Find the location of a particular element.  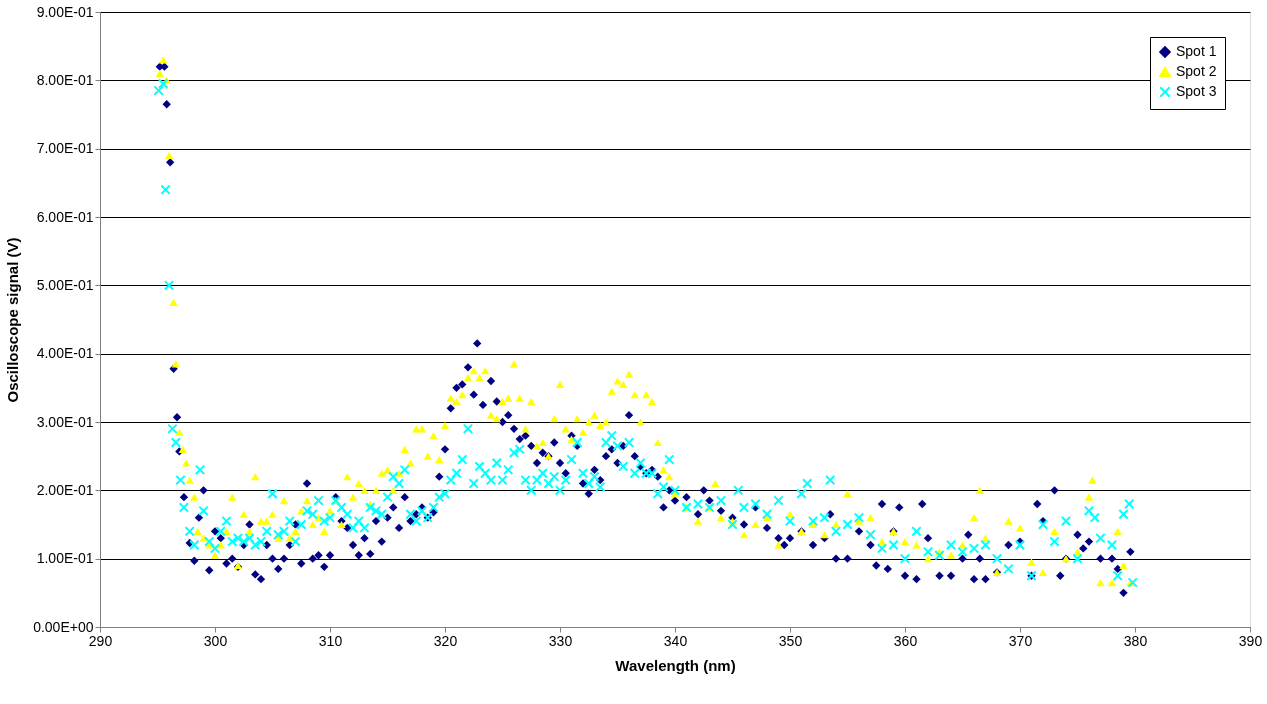

x-axis-title: Wavelength (nm) is located at coordinates (675, 665).